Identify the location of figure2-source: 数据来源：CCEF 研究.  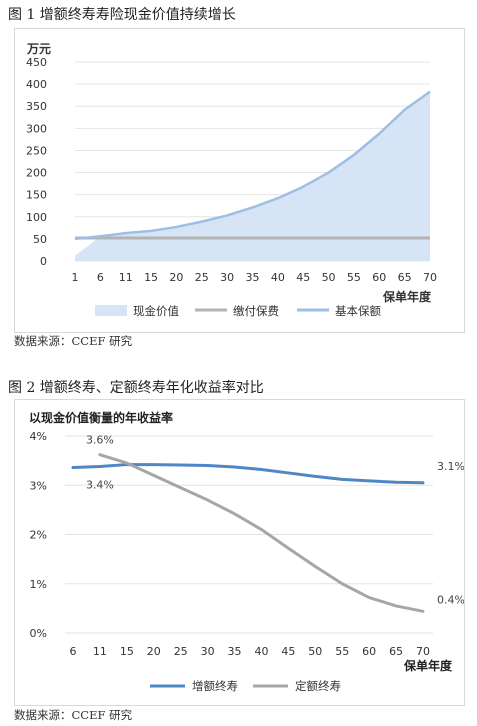
(73, 715).